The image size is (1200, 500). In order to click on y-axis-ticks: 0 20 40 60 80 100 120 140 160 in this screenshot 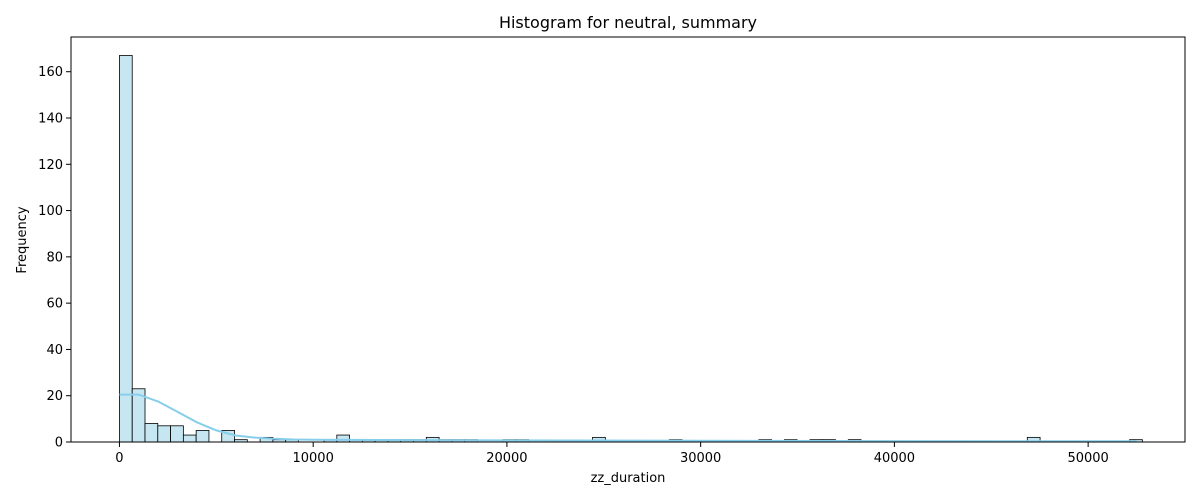, I will do `click(54, 258)`.